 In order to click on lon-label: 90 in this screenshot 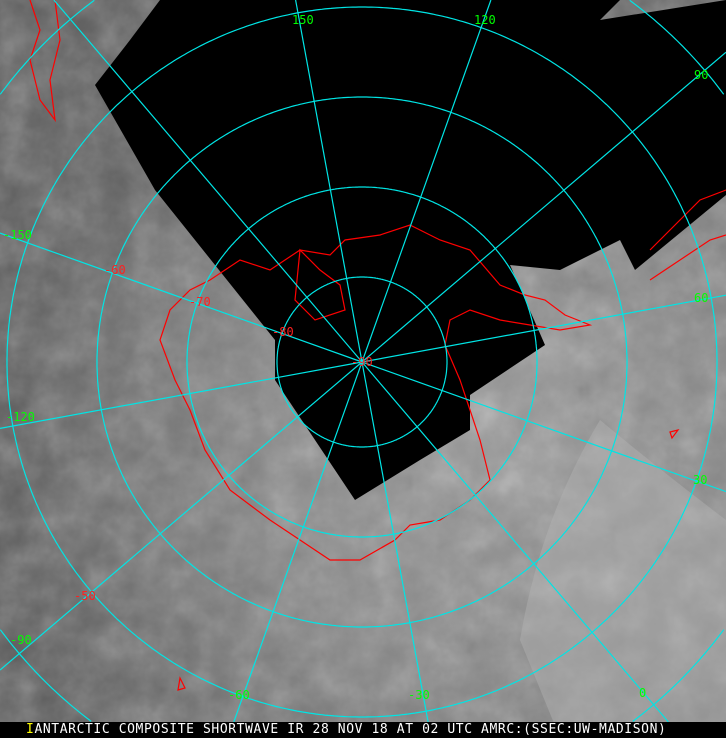, I will do `click(701, 75)`.